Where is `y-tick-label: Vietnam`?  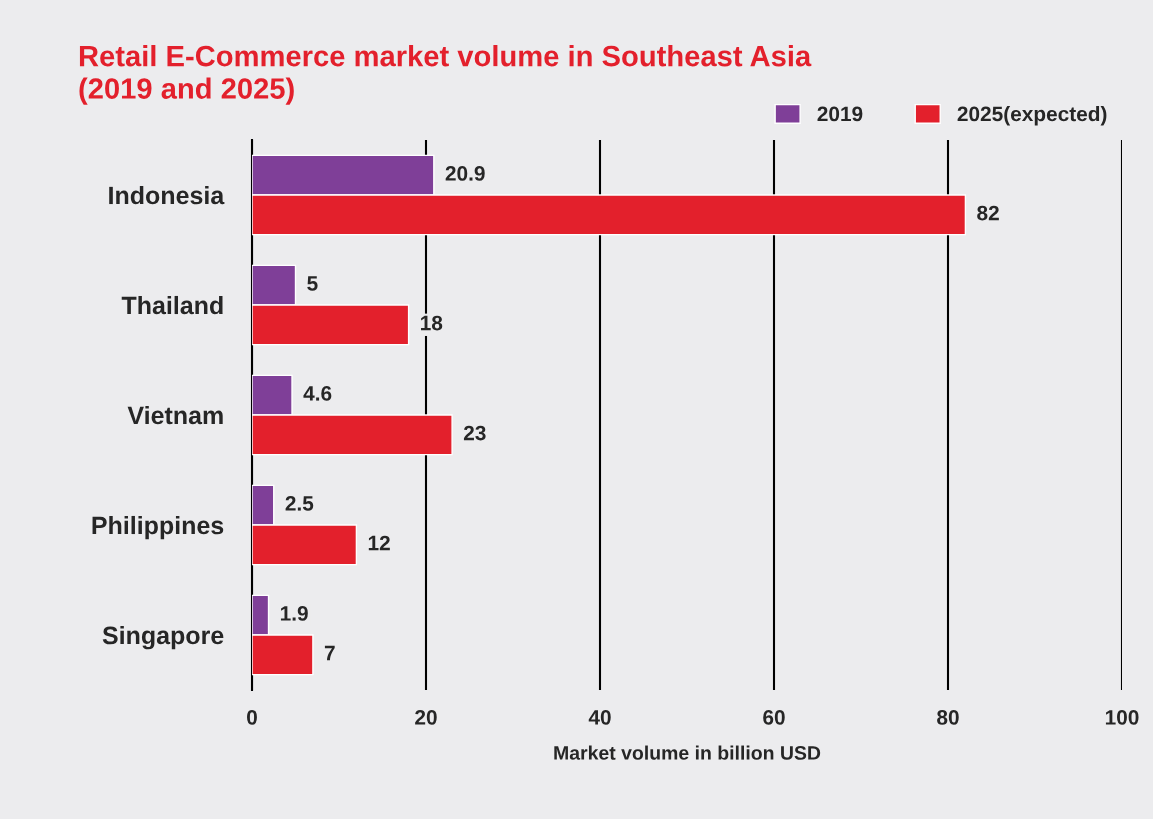
y-tick-label: Vietnam is located at coordinates (175, 415).